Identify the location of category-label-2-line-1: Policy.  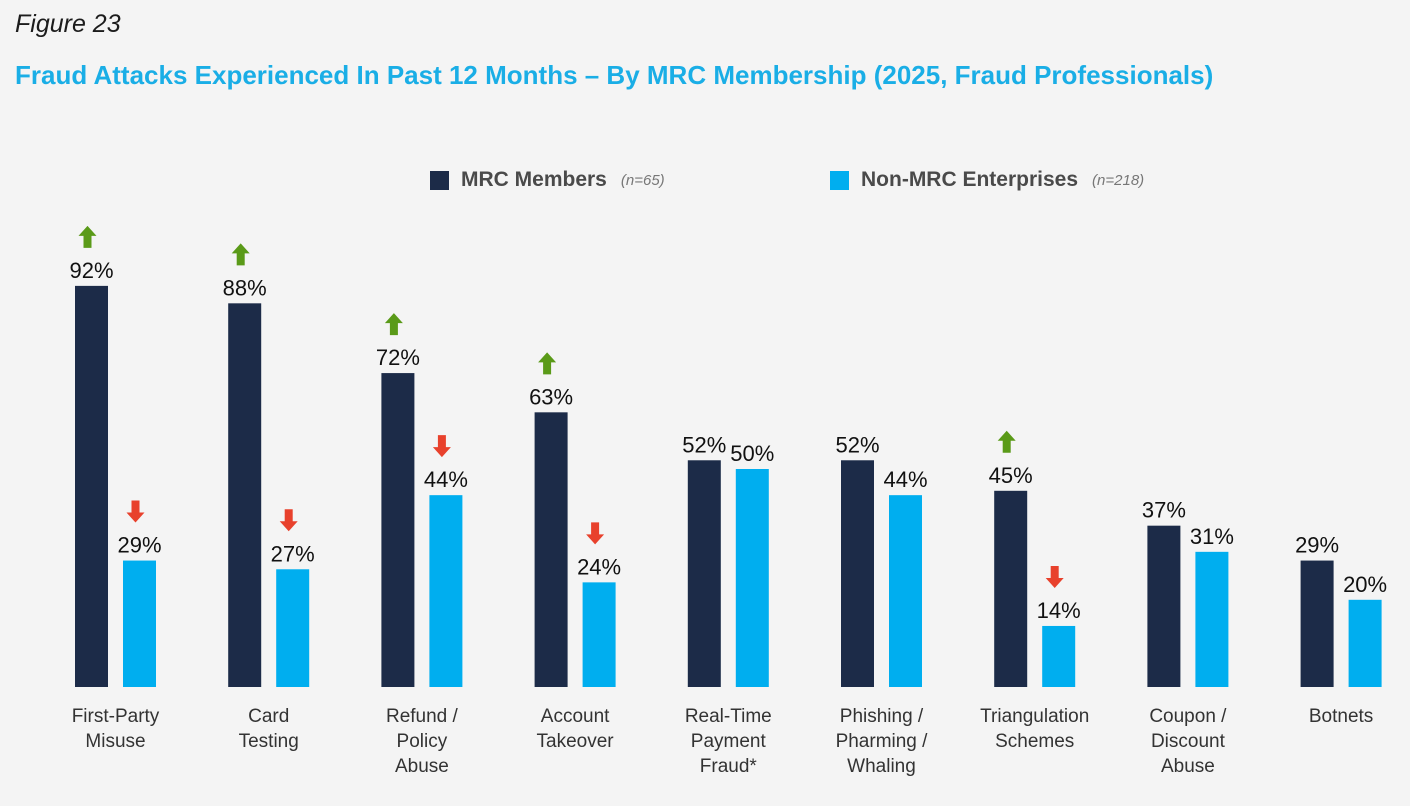
(422, 741).